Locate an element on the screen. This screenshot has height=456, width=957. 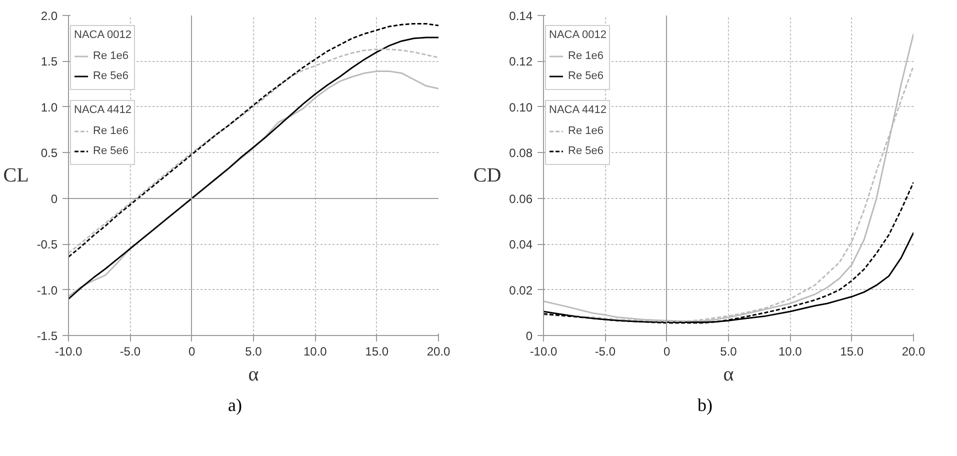
y-tick-label: -1.0 is located at coordinates (47, 290).